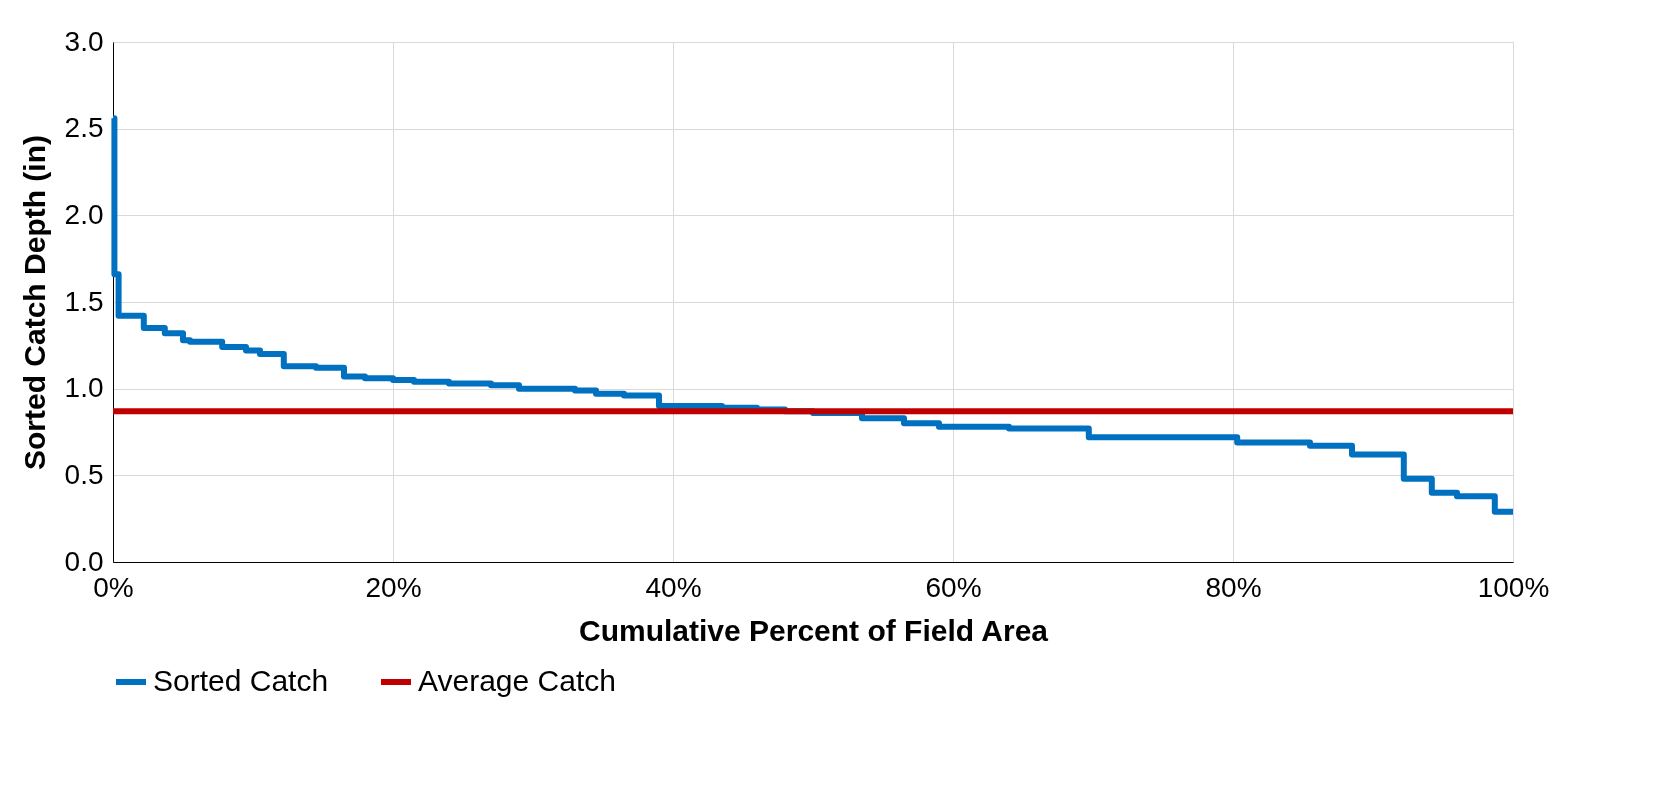  Describe the element at coordinates (813, 630) in the screenshot. I see `x-axis-title: Cumulative Percent of Field Area` at that location.